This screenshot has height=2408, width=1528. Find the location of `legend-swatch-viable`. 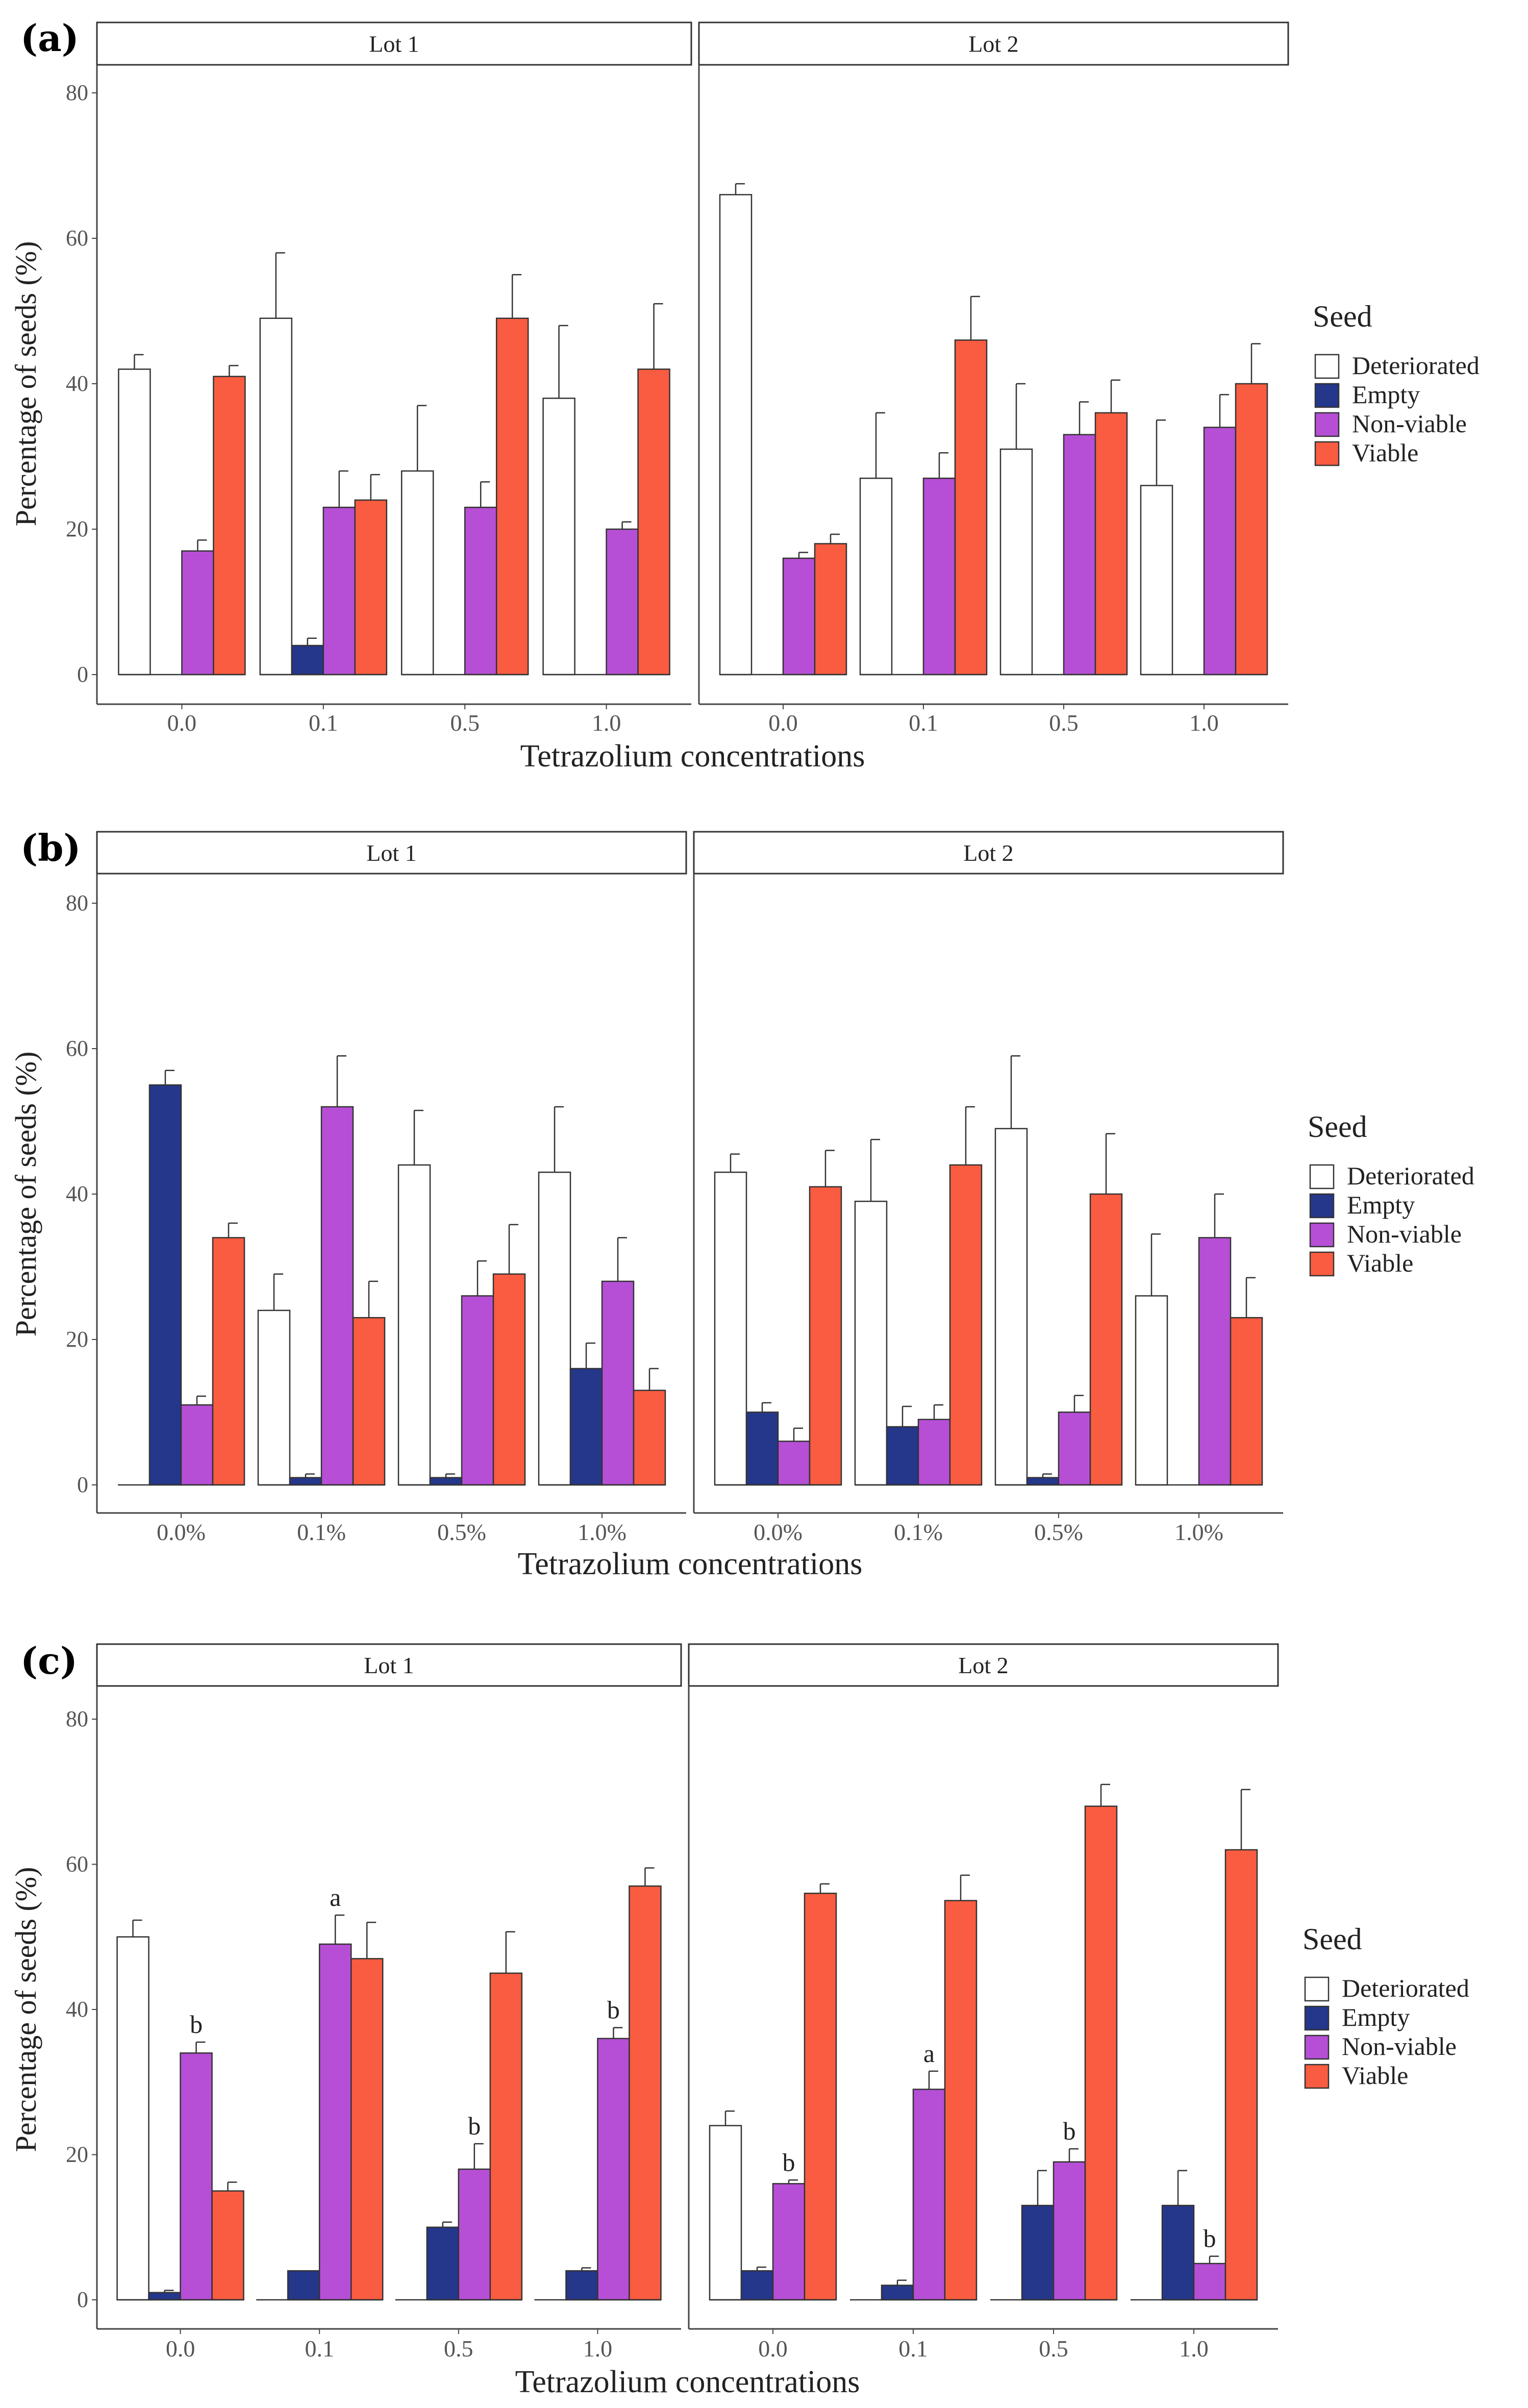

legend-swatch-viable is located at coordinates (1327, 453).